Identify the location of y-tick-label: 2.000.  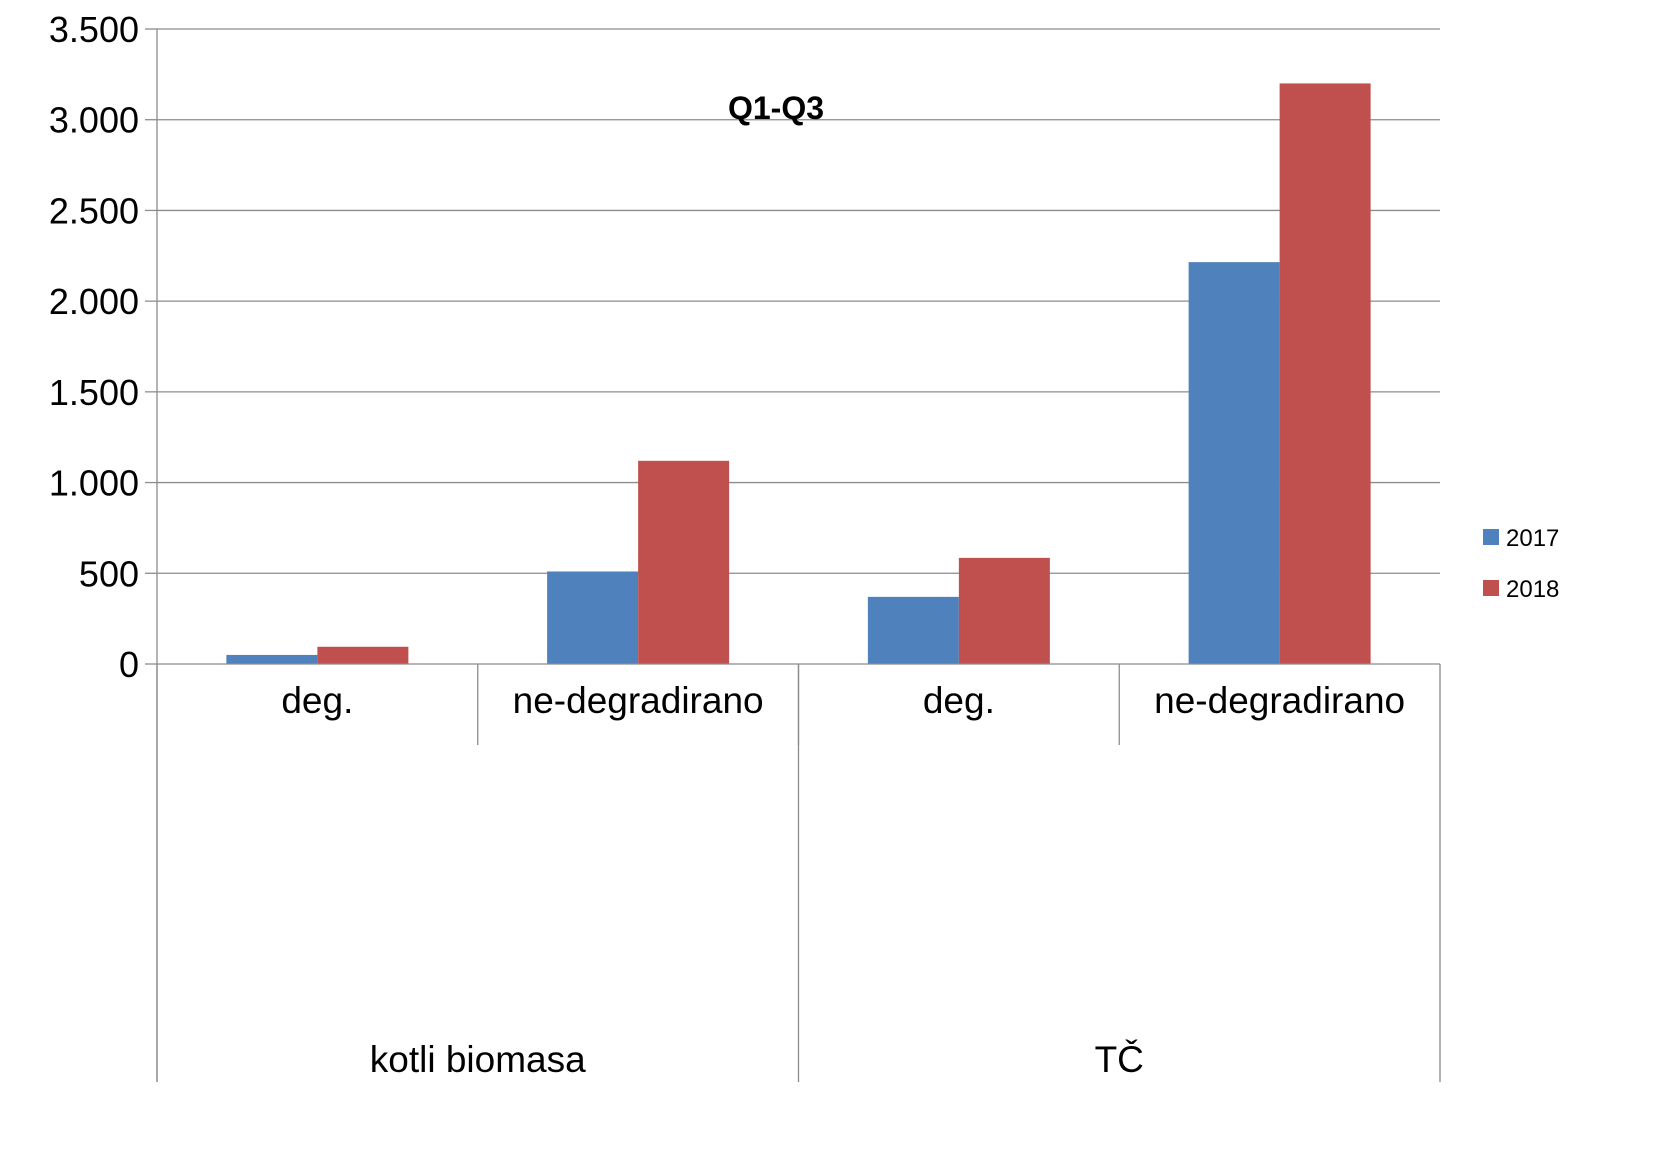
(94, 301).